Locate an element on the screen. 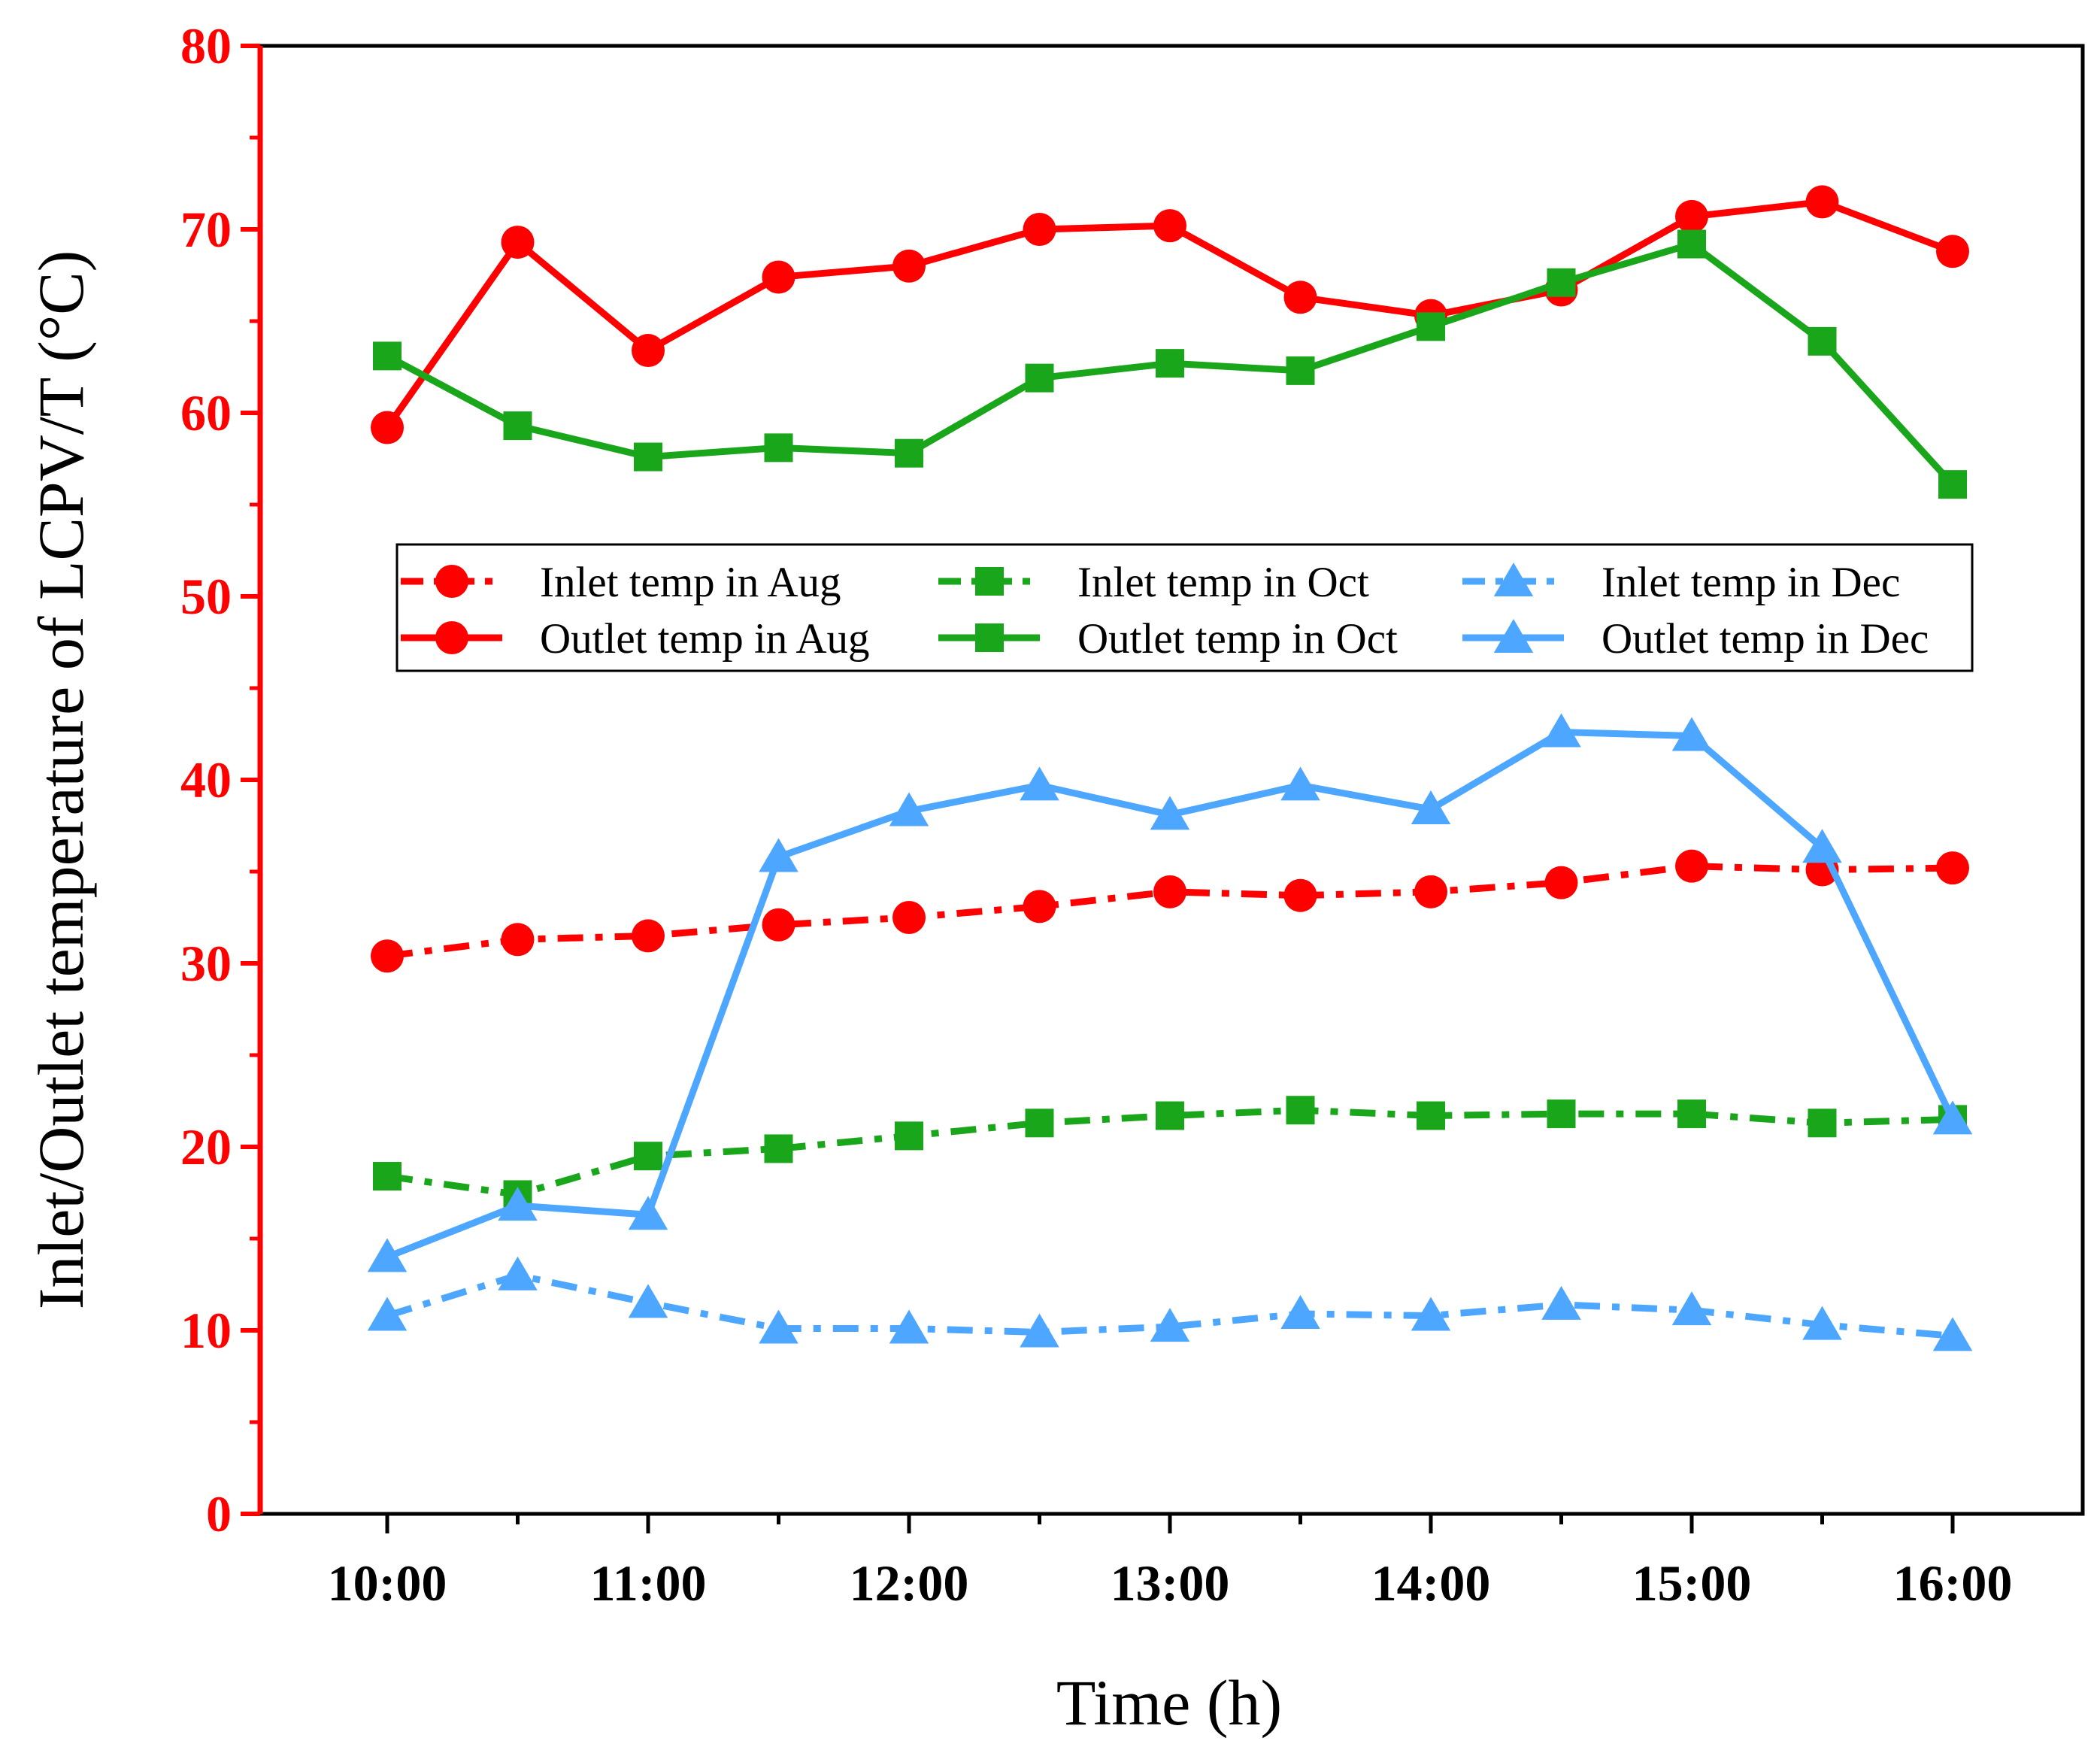 The image size is (2100, 1747). legend-entry: Outlet temp in Oct is located at coordinates (1168, 639).